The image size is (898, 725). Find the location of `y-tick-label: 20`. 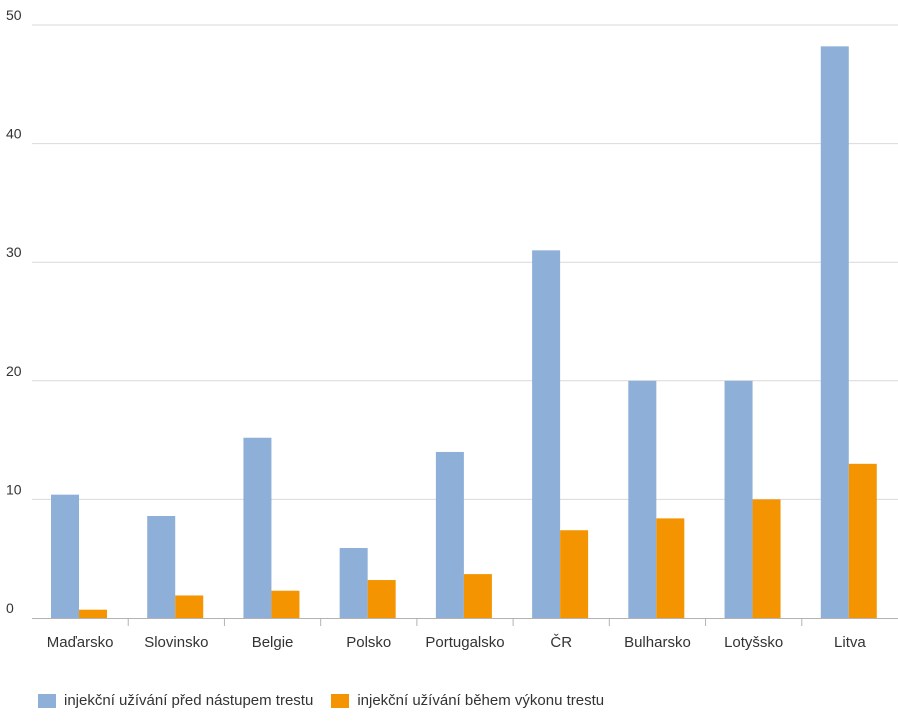

y-tick-label: 20 is located at coordinates (14, 371).